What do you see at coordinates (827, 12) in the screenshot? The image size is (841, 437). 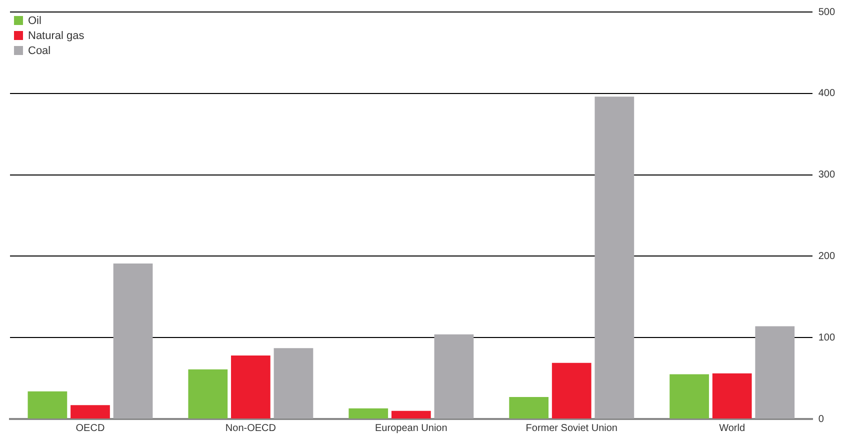 I see `y-tick-label: 500` at bounding box center [827, 12].